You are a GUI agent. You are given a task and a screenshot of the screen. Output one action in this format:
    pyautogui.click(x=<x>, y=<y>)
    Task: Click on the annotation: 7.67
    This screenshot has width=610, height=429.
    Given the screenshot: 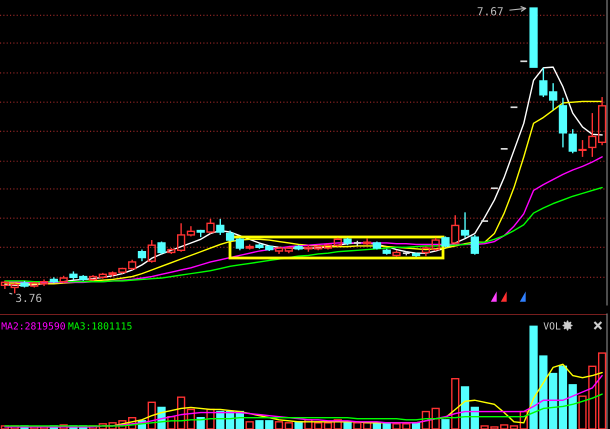 What is the action you would take?
    pyautogui.click(x=490, y=11)
    